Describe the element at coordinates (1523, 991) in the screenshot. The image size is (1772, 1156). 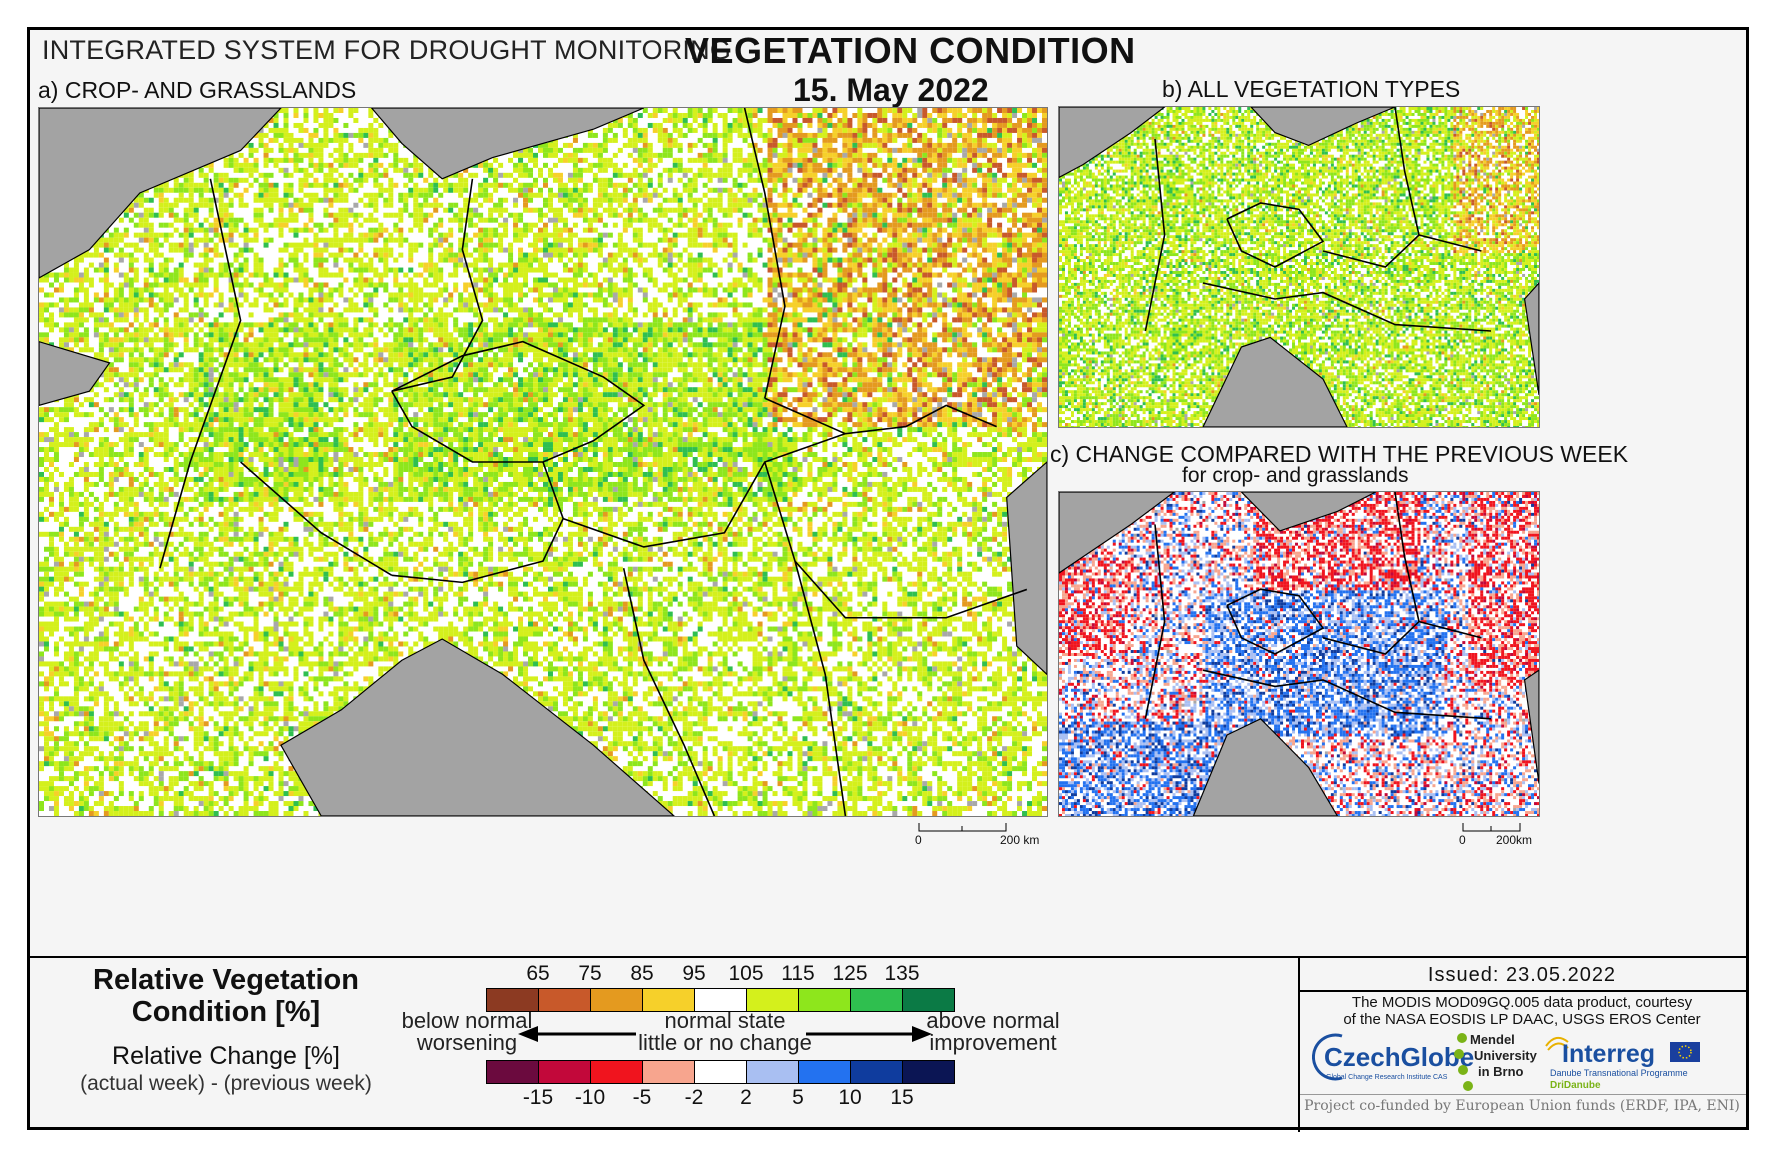
I see `issued-divider` at that location.